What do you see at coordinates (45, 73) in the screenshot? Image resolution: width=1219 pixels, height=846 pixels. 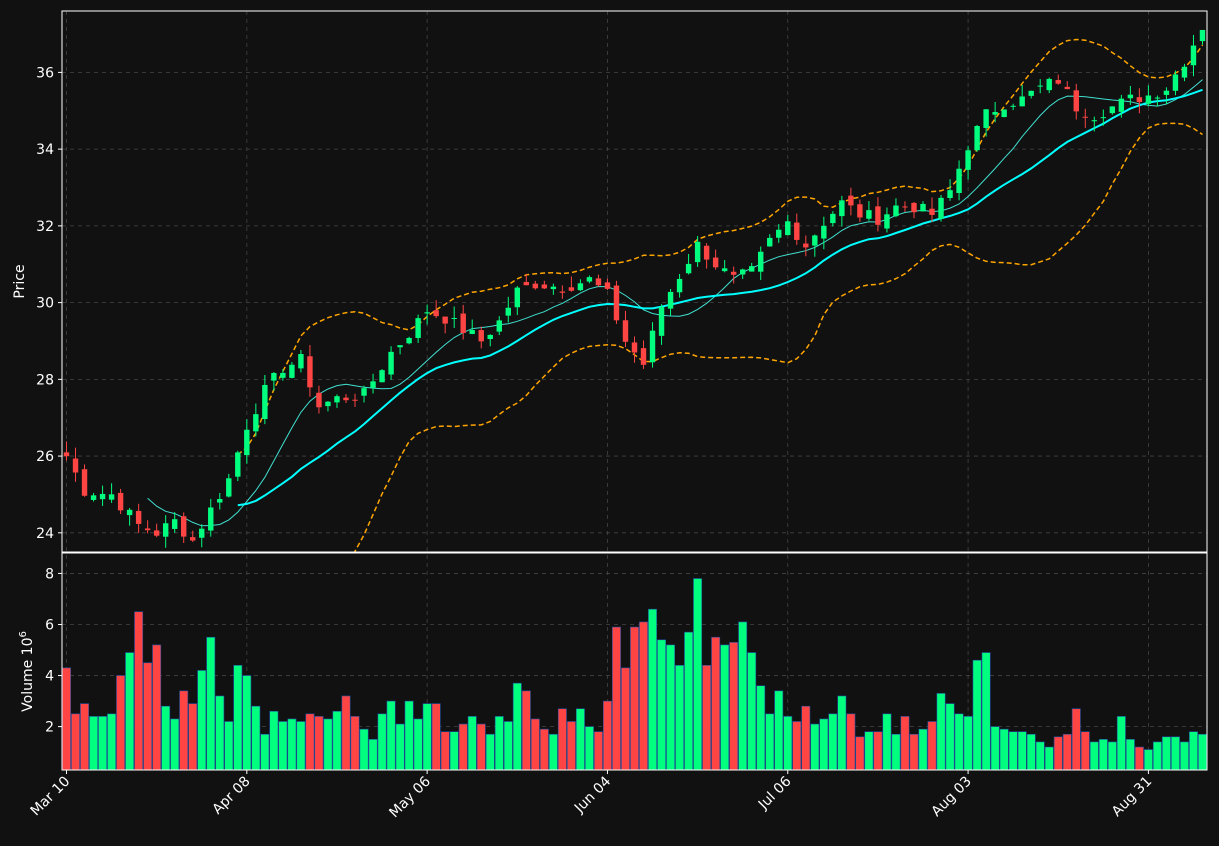 I see `price-tick-label: 36` at bounding box center [45, 73].